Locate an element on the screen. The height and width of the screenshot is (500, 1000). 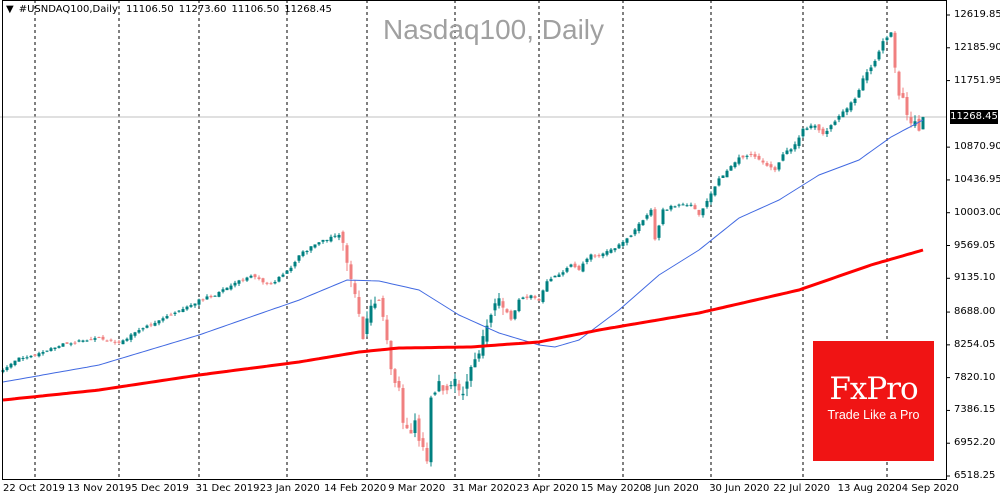
y-tick-label: 12185.90 is located at coordinates (977, 47).